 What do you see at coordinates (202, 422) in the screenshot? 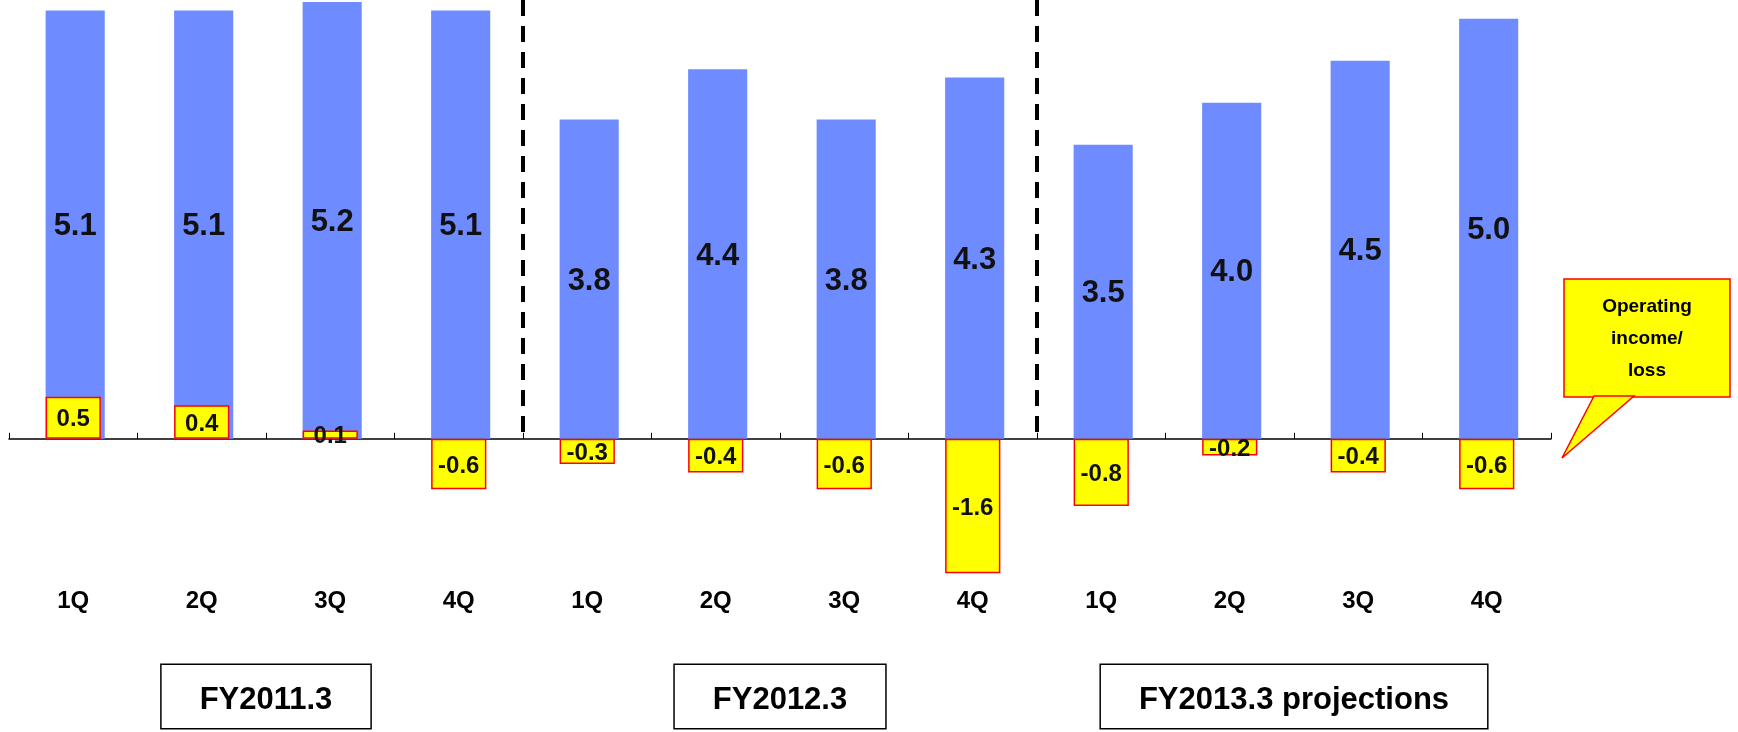
I see `data-label: 0.4` at bounding box center [202, 422].